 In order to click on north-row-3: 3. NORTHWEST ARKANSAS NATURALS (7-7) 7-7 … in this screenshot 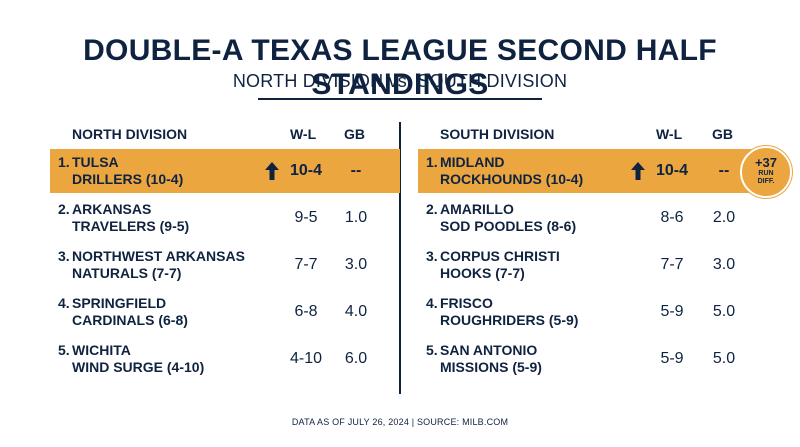, I will do `click(225, 265)`.